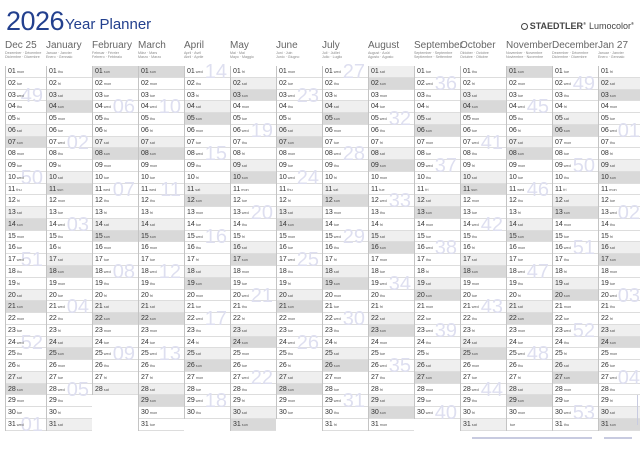 This screenshot has width=640, height=457. Describe the element at coordinates (69, 260) in the screenshot. I see `day-cell: 17sat` at that location.